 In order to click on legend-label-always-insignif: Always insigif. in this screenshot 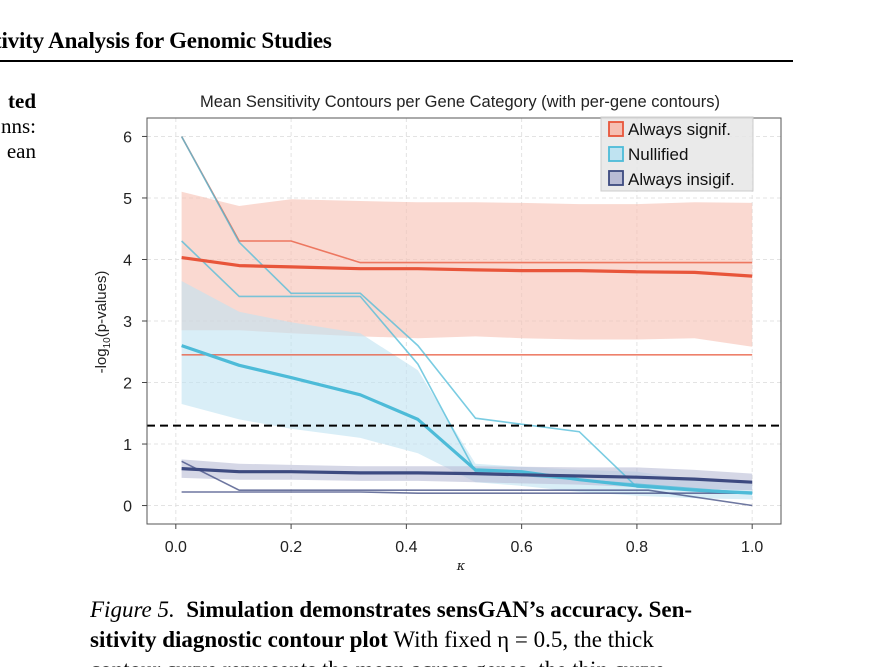, I will do `click(681, 179)`.